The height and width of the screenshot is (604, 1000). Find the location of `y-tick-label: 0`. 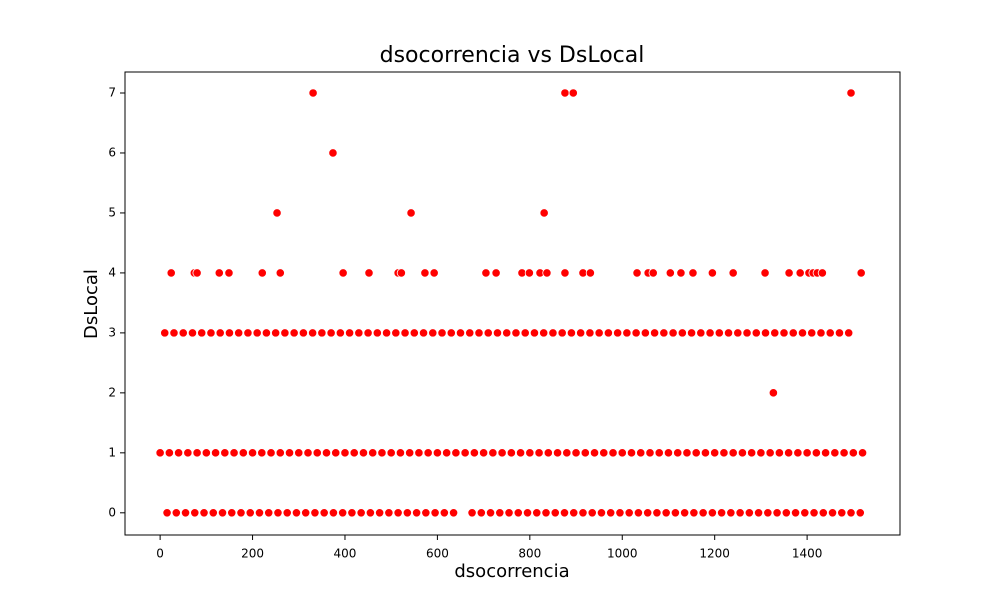

y-tick-label: 0 is located at coordinates (112, 512).